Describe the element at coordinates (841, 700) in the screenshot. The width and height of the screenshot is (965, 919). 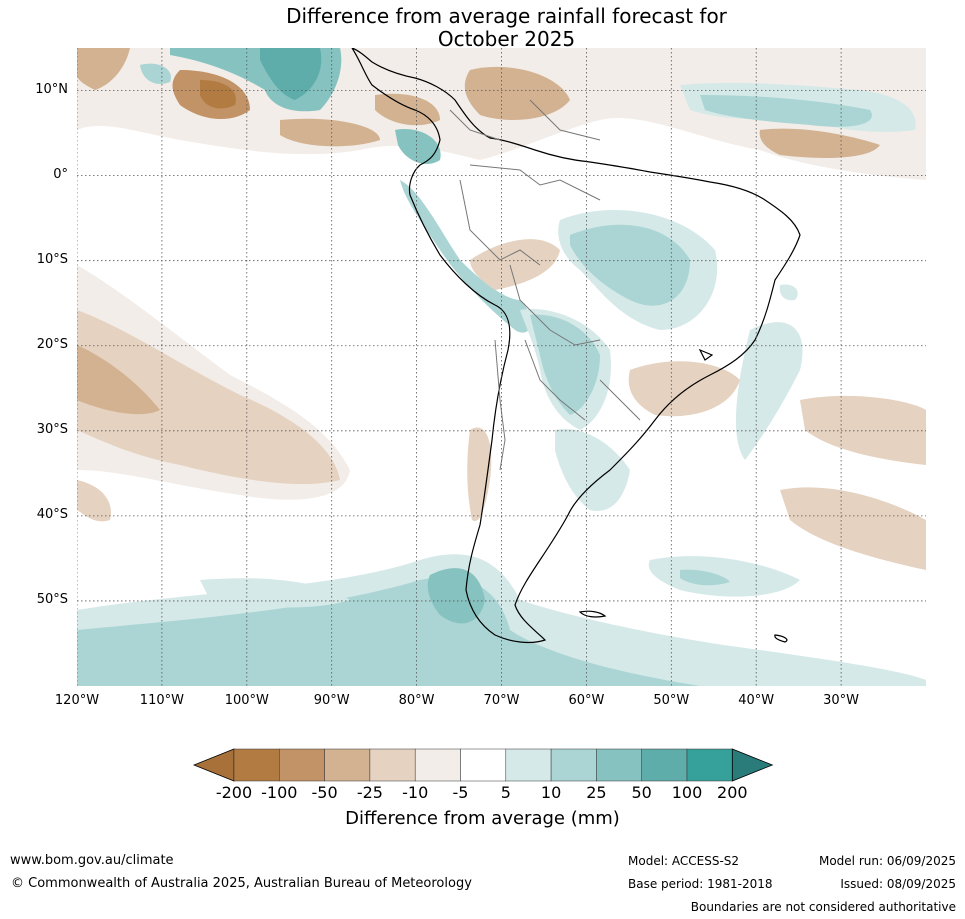
I see `longitude-tick-label: 30°W` at that location.